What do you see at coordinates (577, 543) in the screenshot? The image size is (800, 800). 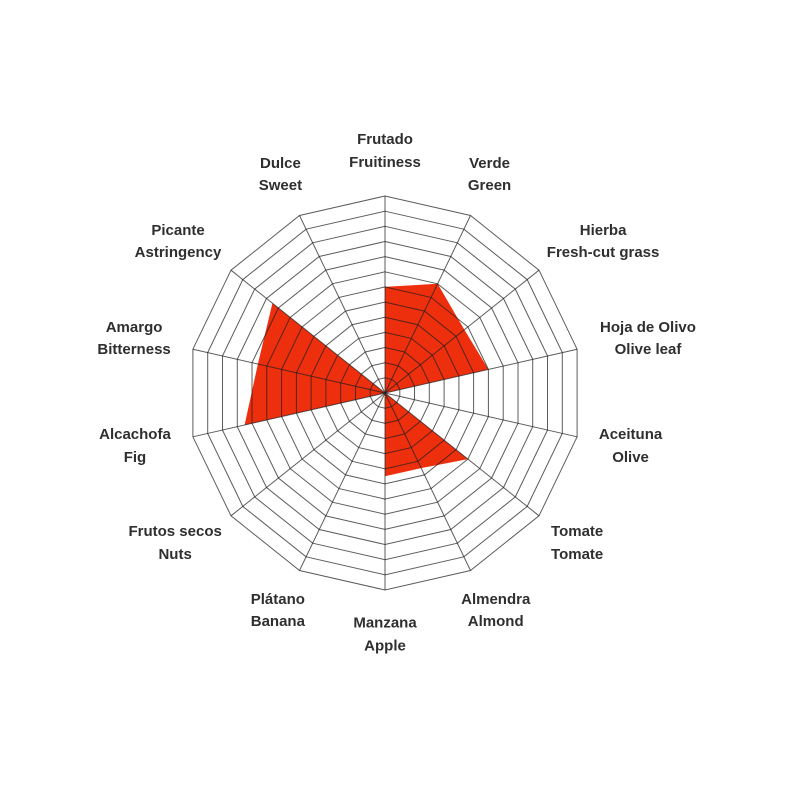 I see `axis-label-tomate: Tomate Tomate` at bounding box center [577, 543].